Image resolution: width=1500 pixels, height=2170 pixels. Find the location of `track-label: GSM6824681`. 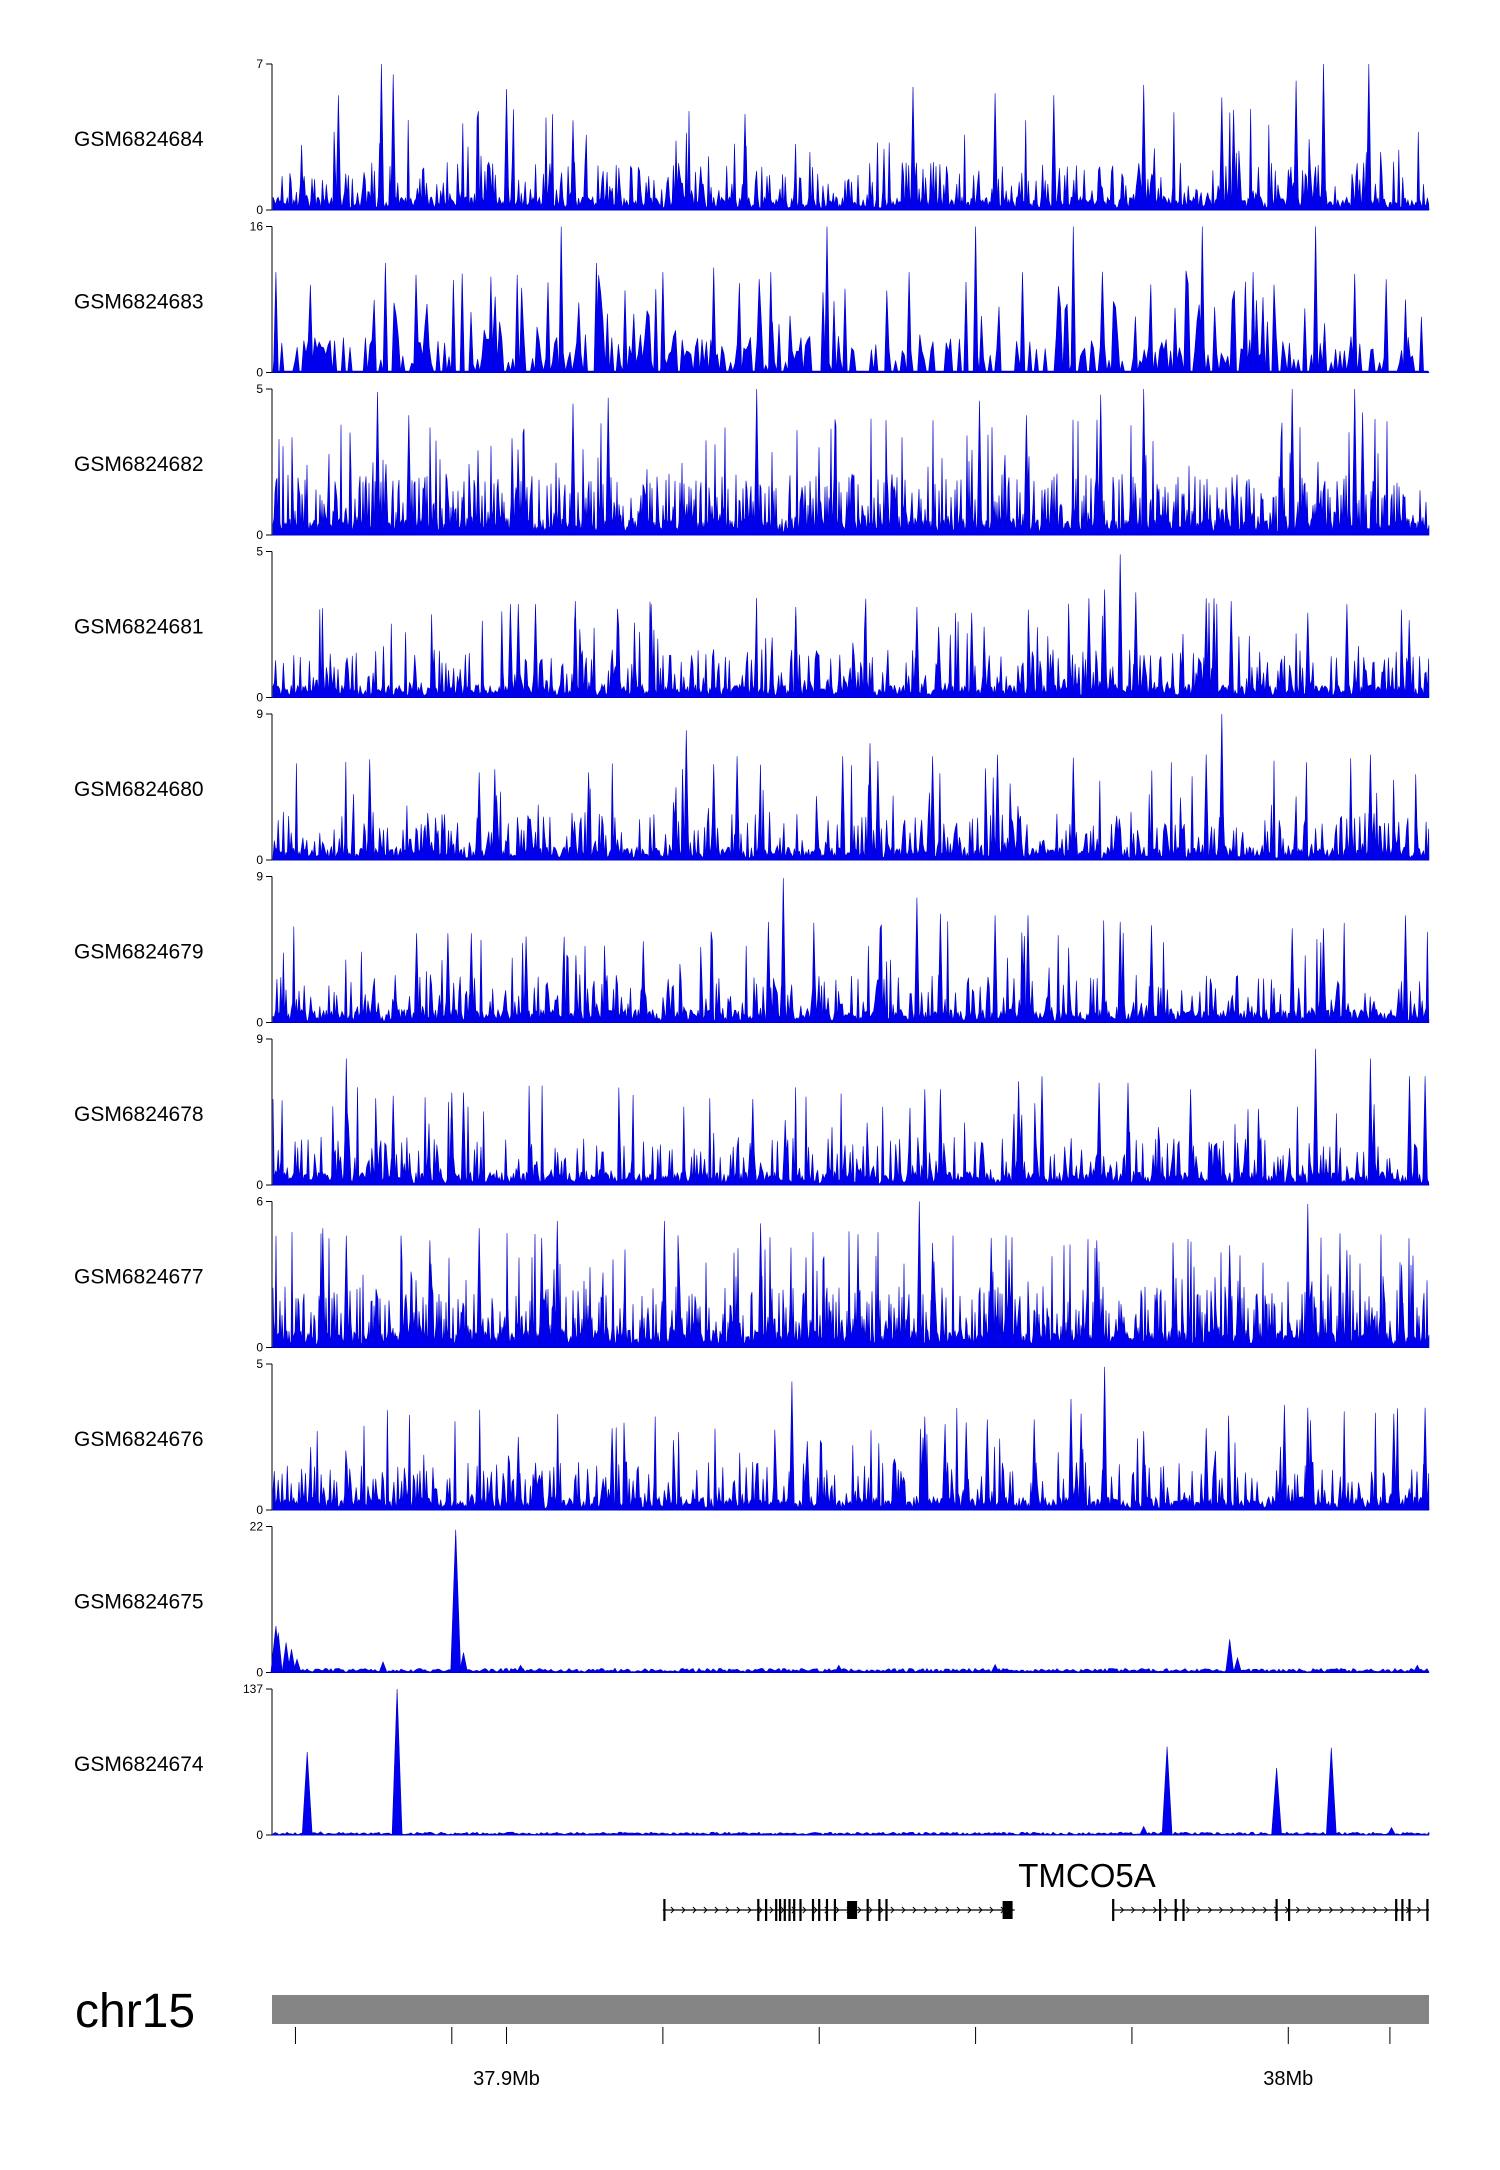

track-label: GSM6824681 is located at coordinates (139, 627).